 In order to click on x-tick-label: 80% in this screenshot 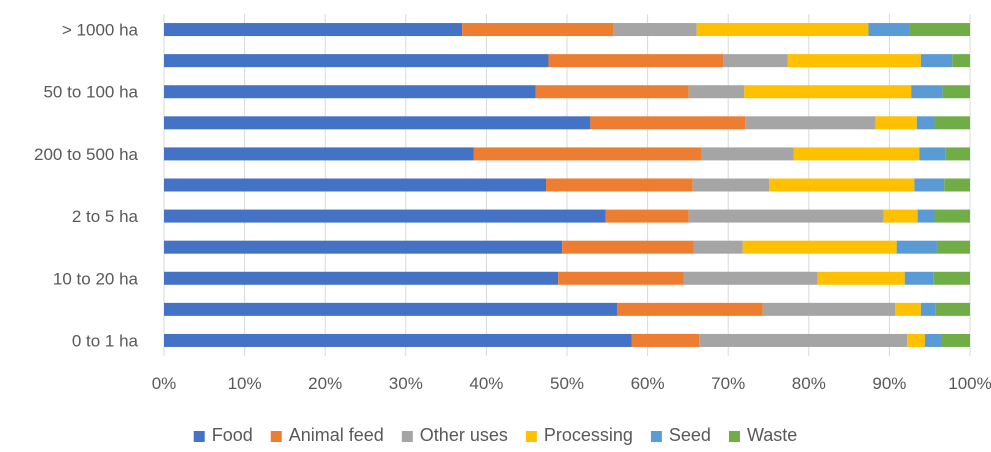, I will do `click(809, 383)`.